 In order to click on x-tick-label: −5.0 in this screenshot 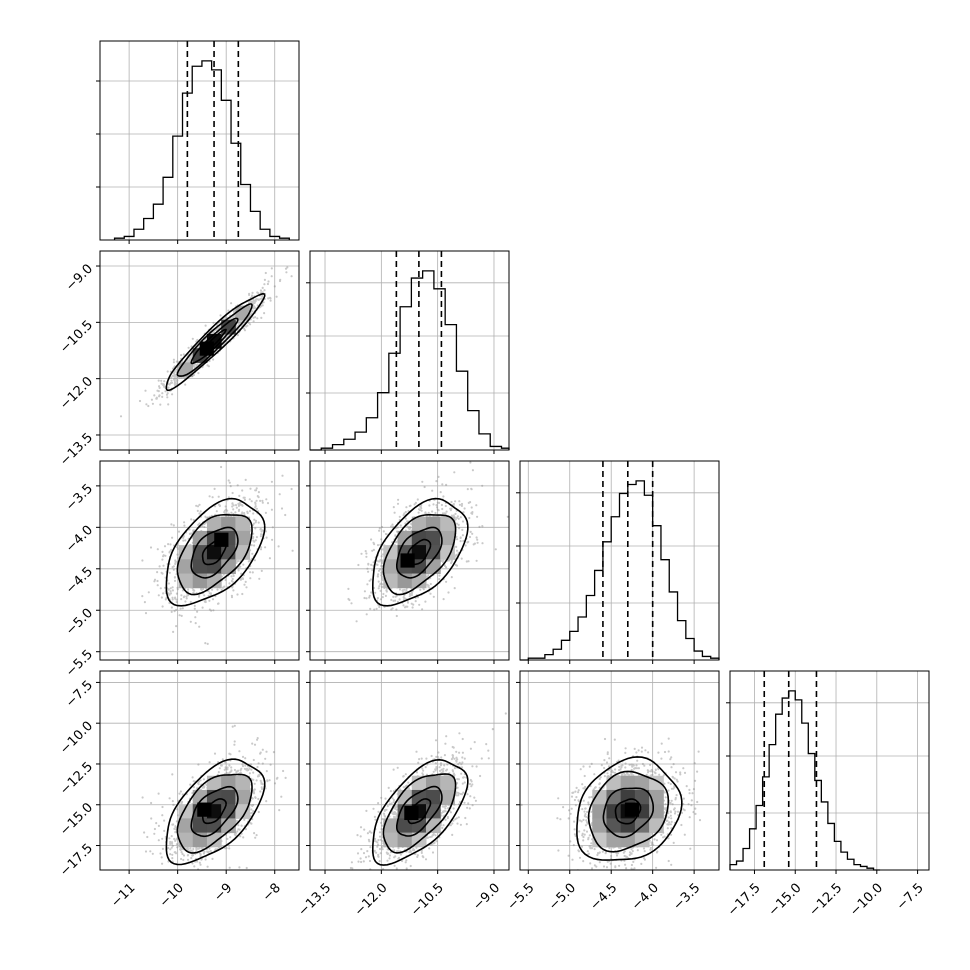, I will do `click(562, 897)`.